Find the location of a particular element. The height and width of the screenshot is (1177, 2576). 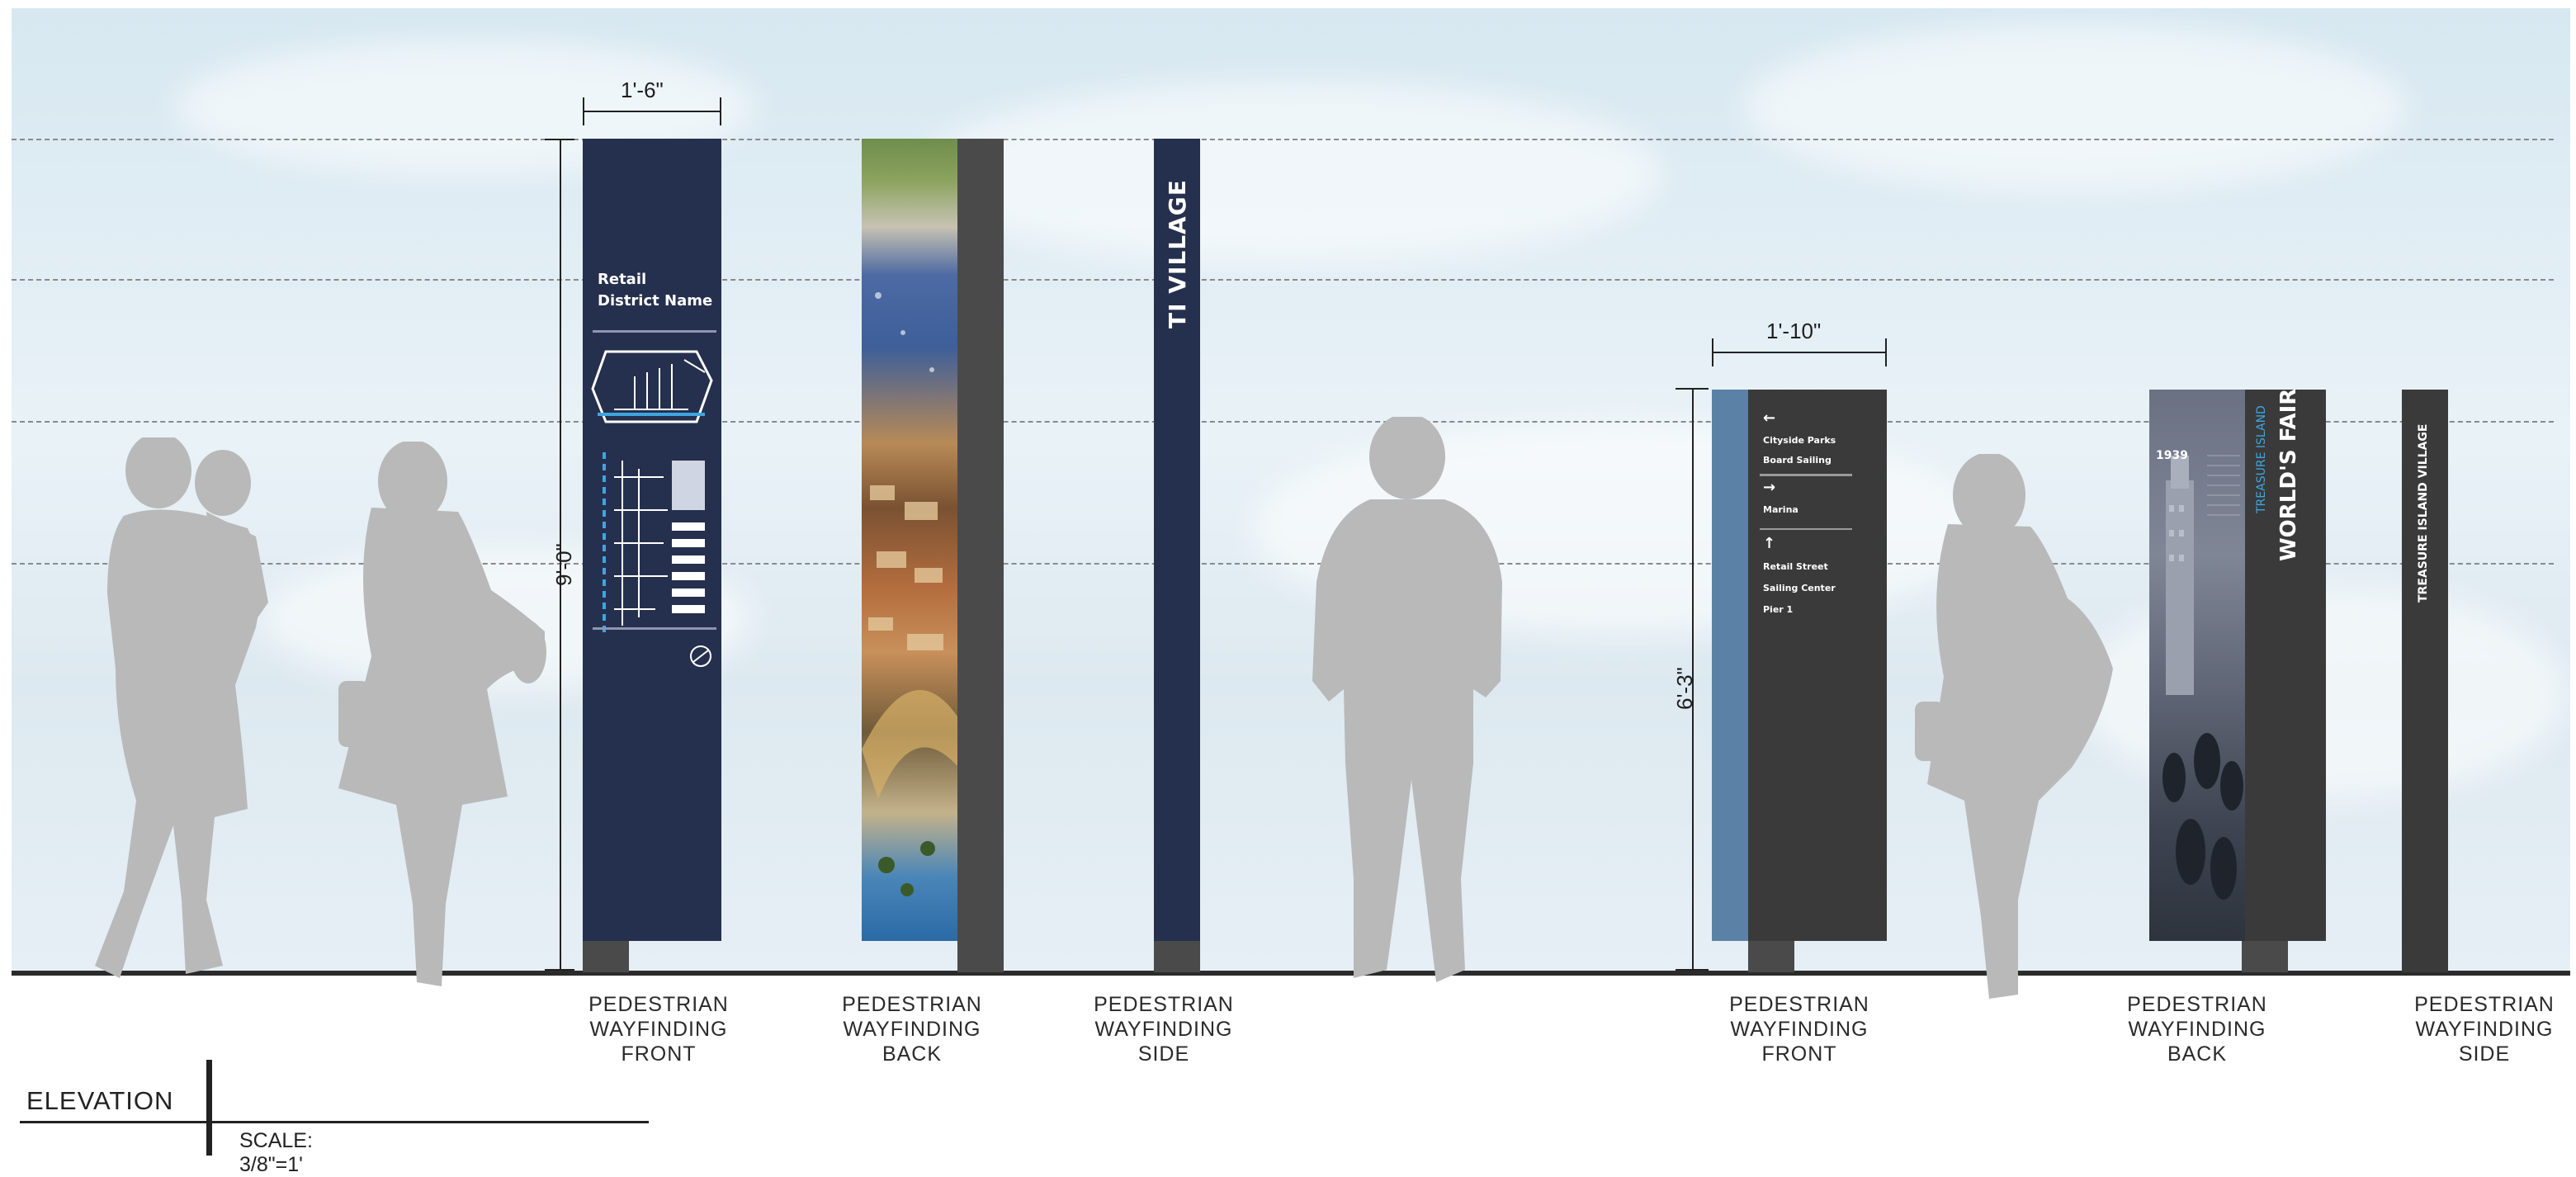

large-side-sign-panel: TI VILLAGE is located at coordinates (1177, 540).